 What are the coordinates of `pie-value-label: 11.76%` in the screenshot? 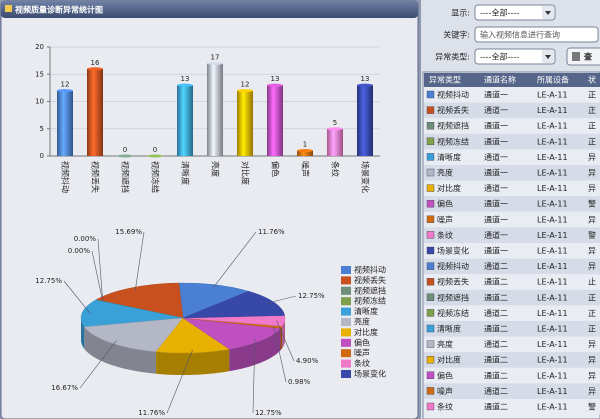 It's located at (271, 232).